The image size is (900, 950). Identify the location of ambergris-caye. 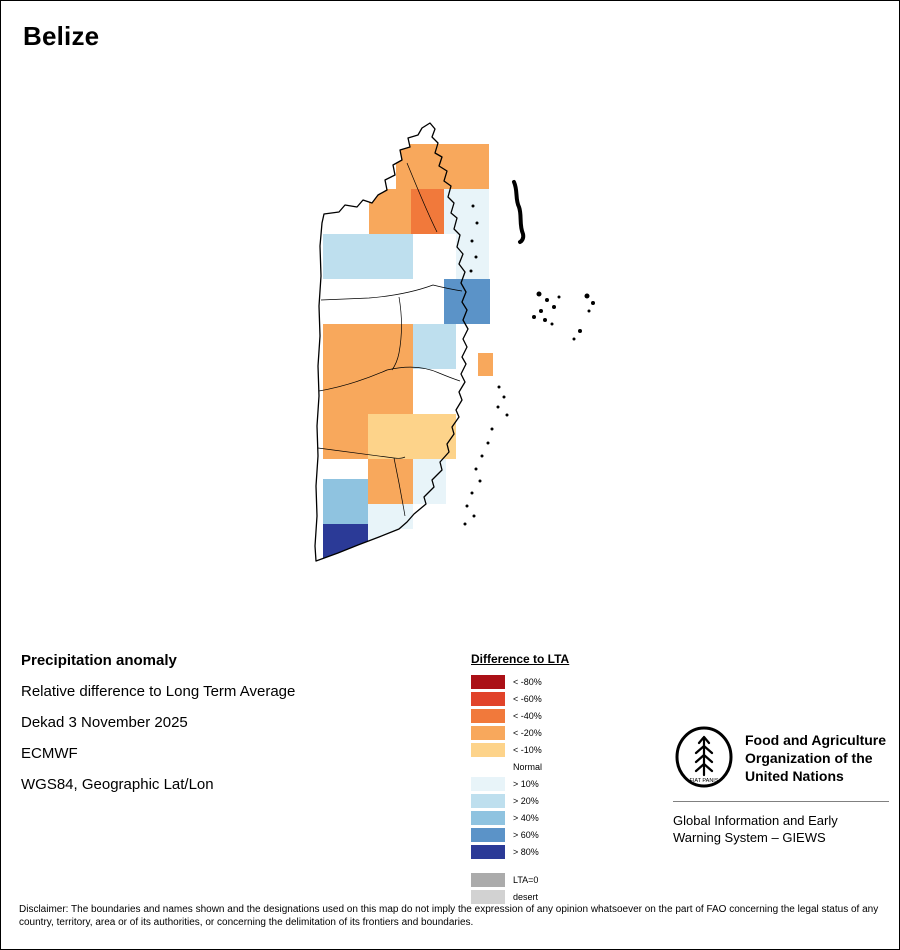
(519, 212).